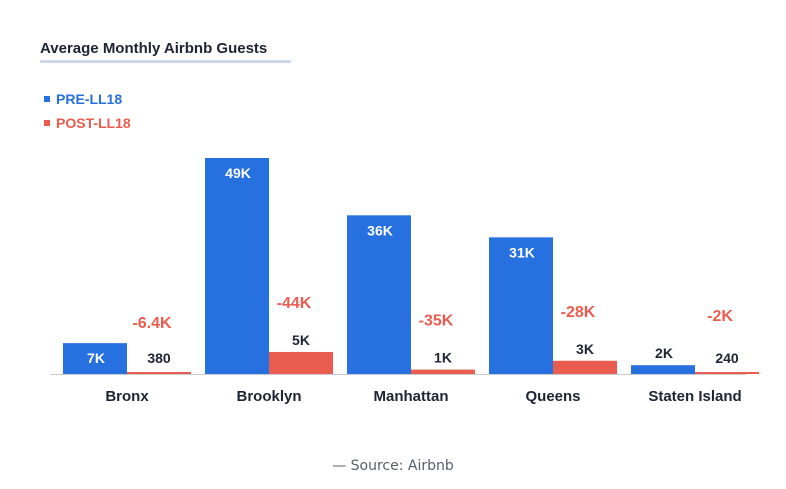  What do you see at coordinates (379, 294) in the screenshot?
I see `bar-pre-manhattan` at bounding box center [379, 294].